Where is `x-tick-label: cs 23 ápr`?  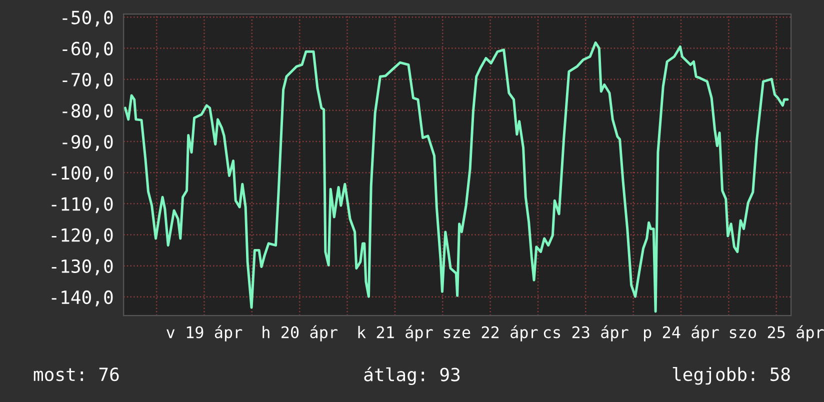 x-tick-label: cs 23 ápr is located at coordinates (586, 333).